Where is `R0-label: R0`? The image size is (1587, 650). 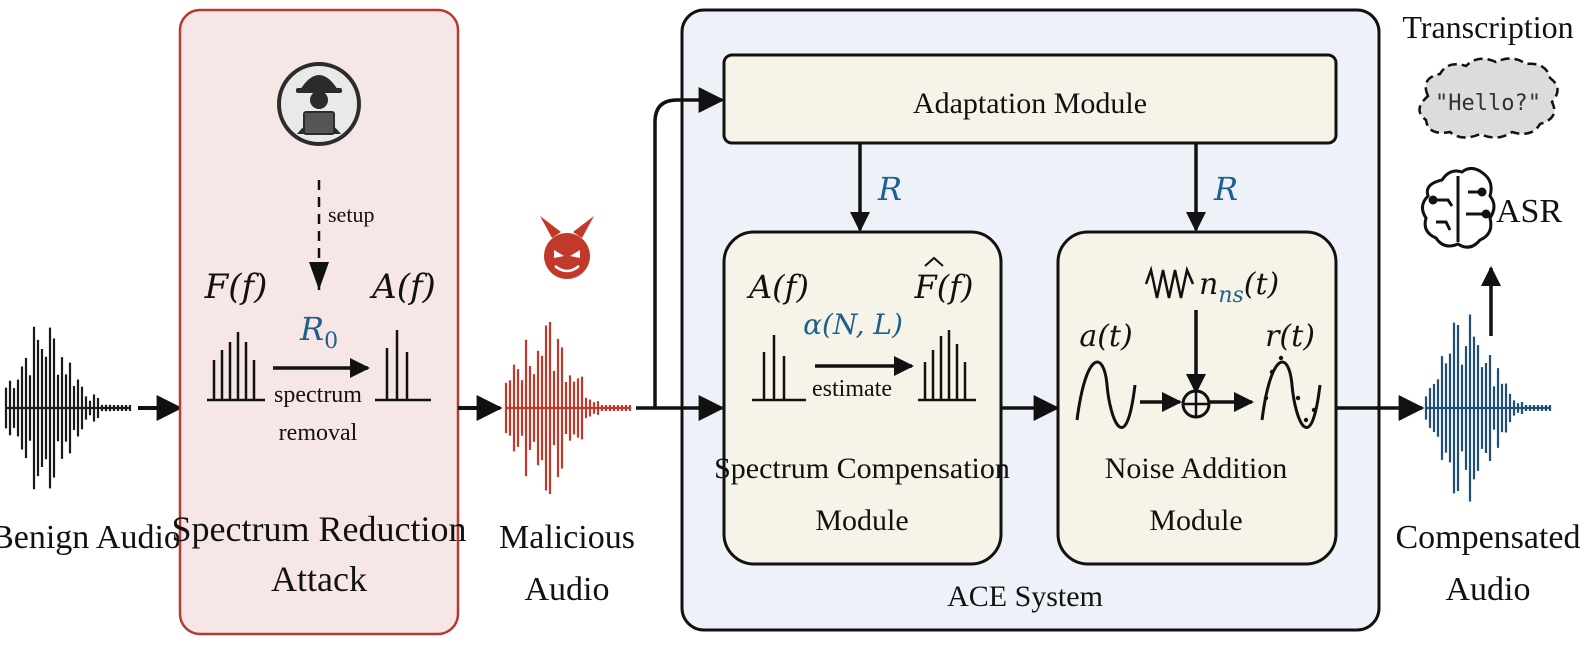
R0-label: R0 is located at coordinates (318, 332).